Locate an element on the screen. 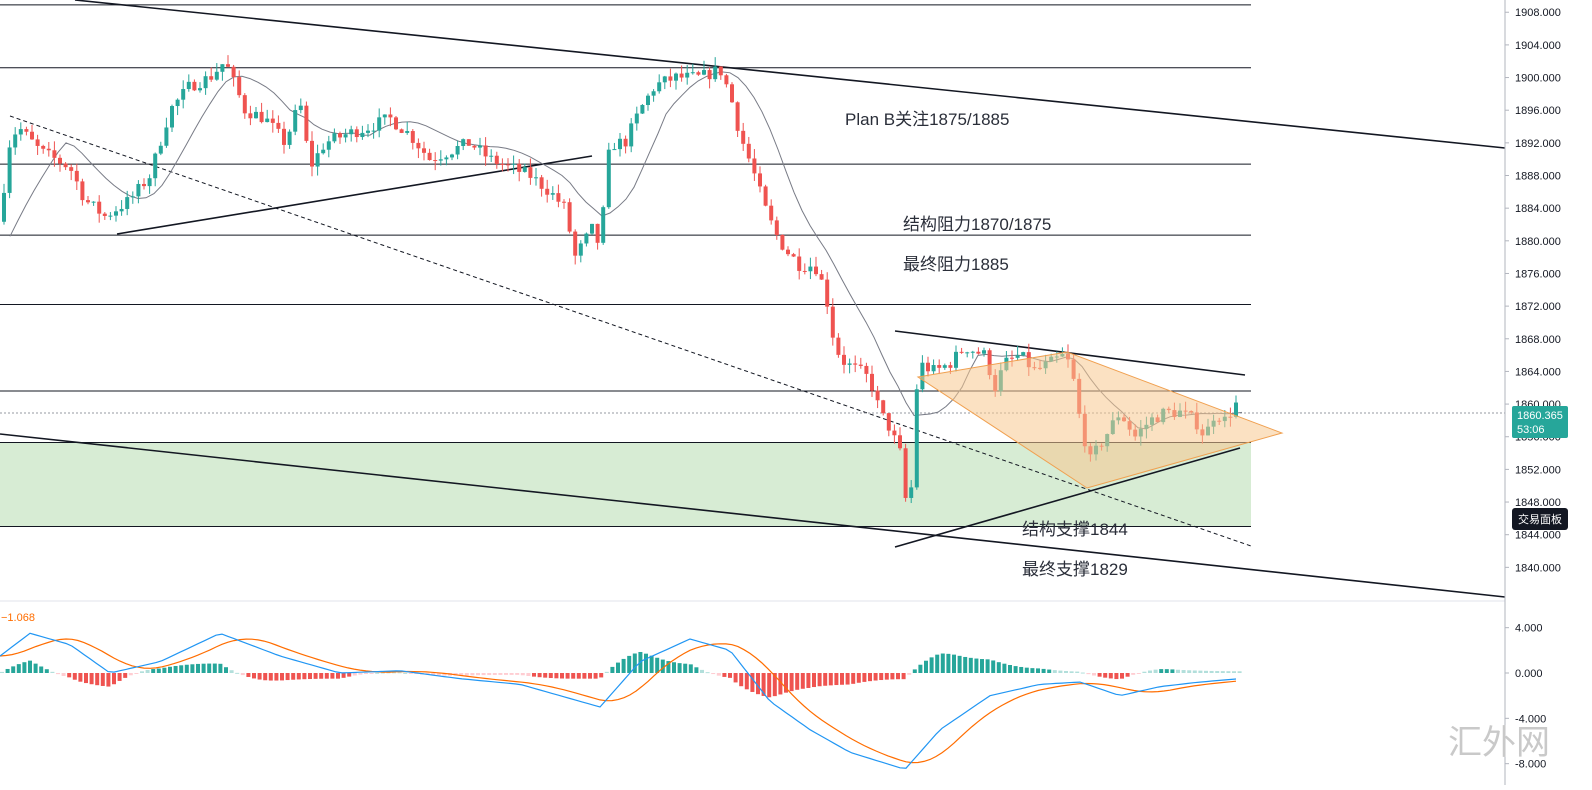 This screenshot has height=790, width=1592. annotation-structure-resistance: 结构阻力1870/1875 is located at coordinates (977, 224).